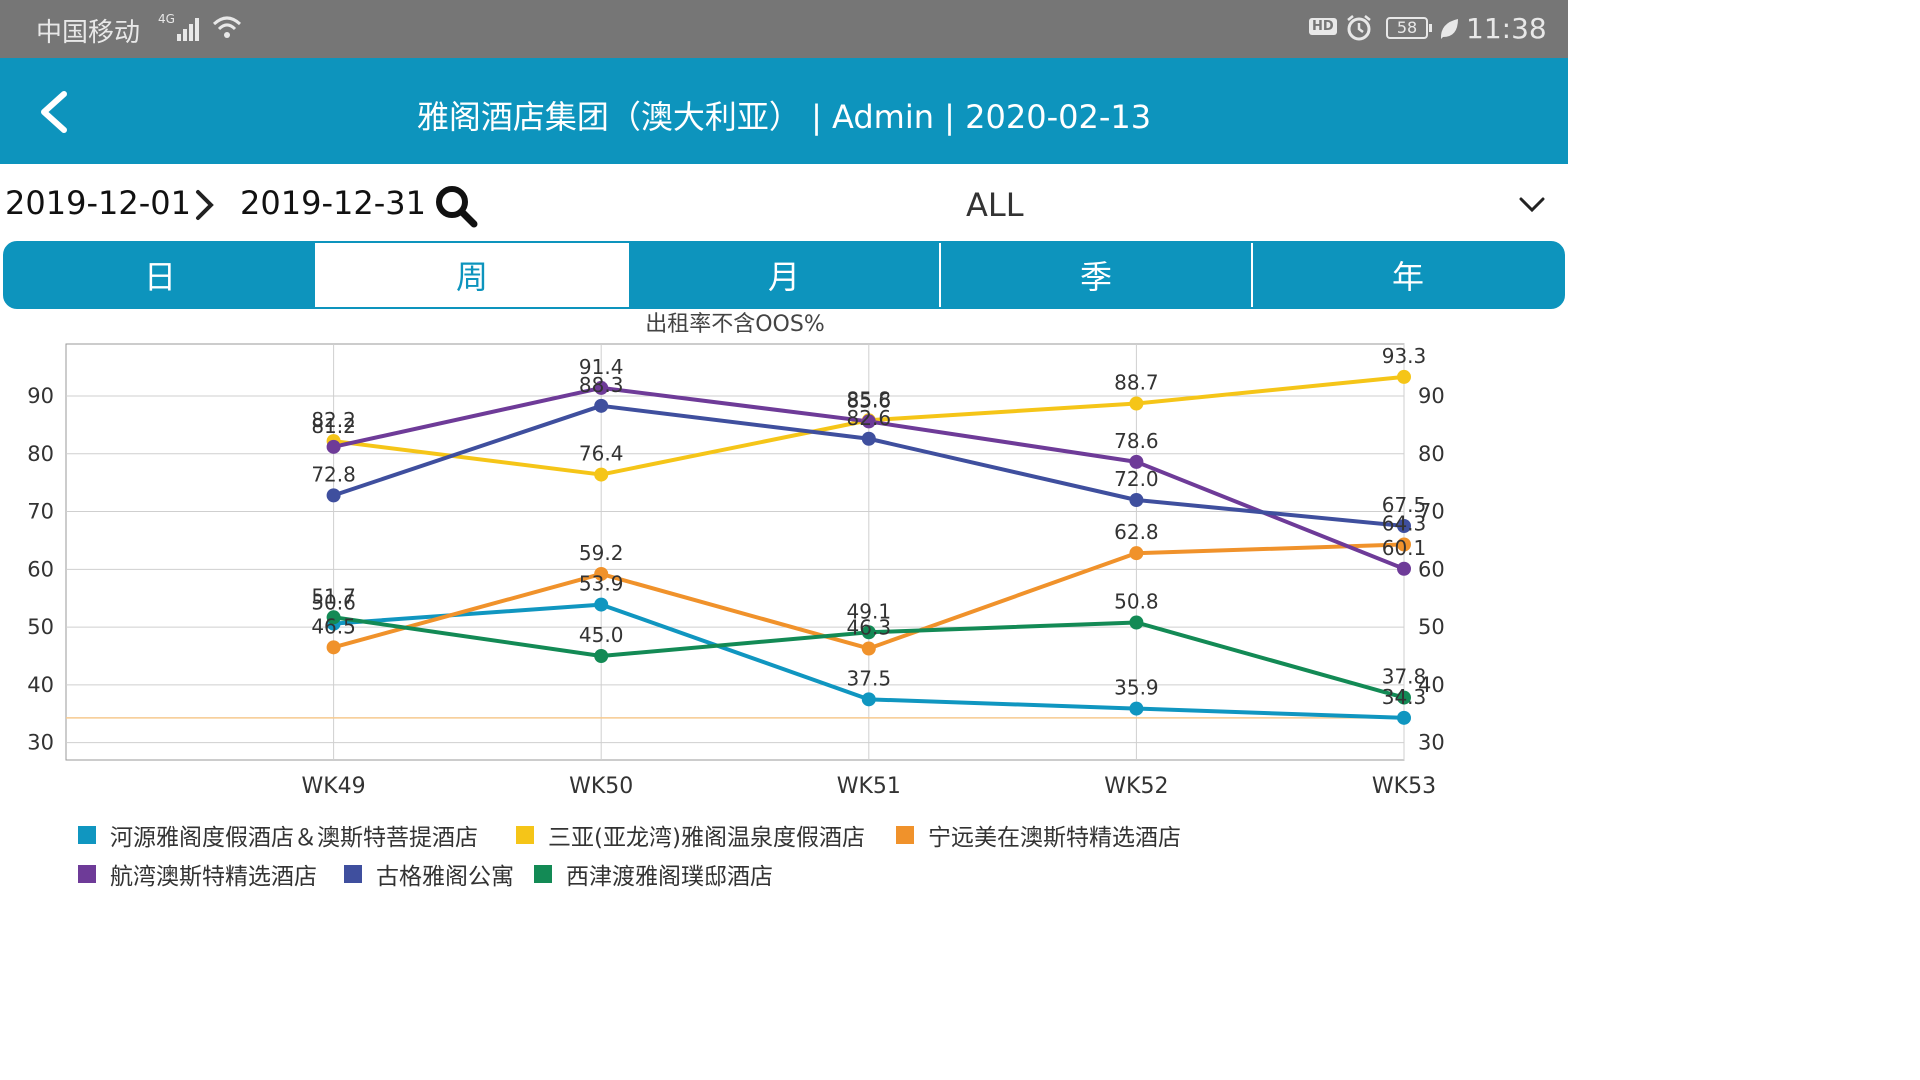  What do you see at coordinates (98, 203) in the screenshot?
I see `start-date-picker: 2019-12-01` at bounding box center [98, 203].